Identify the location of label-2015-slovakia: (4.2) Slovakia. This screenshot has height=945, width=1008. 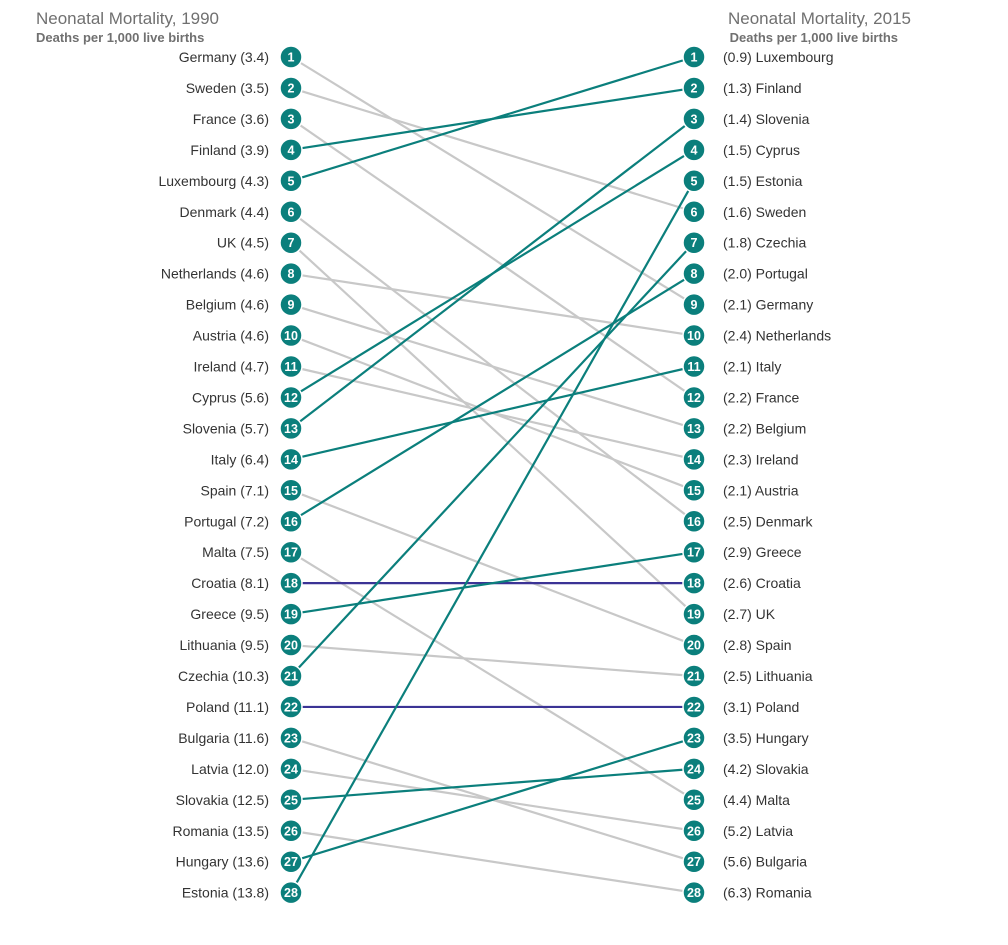
(766, 769).